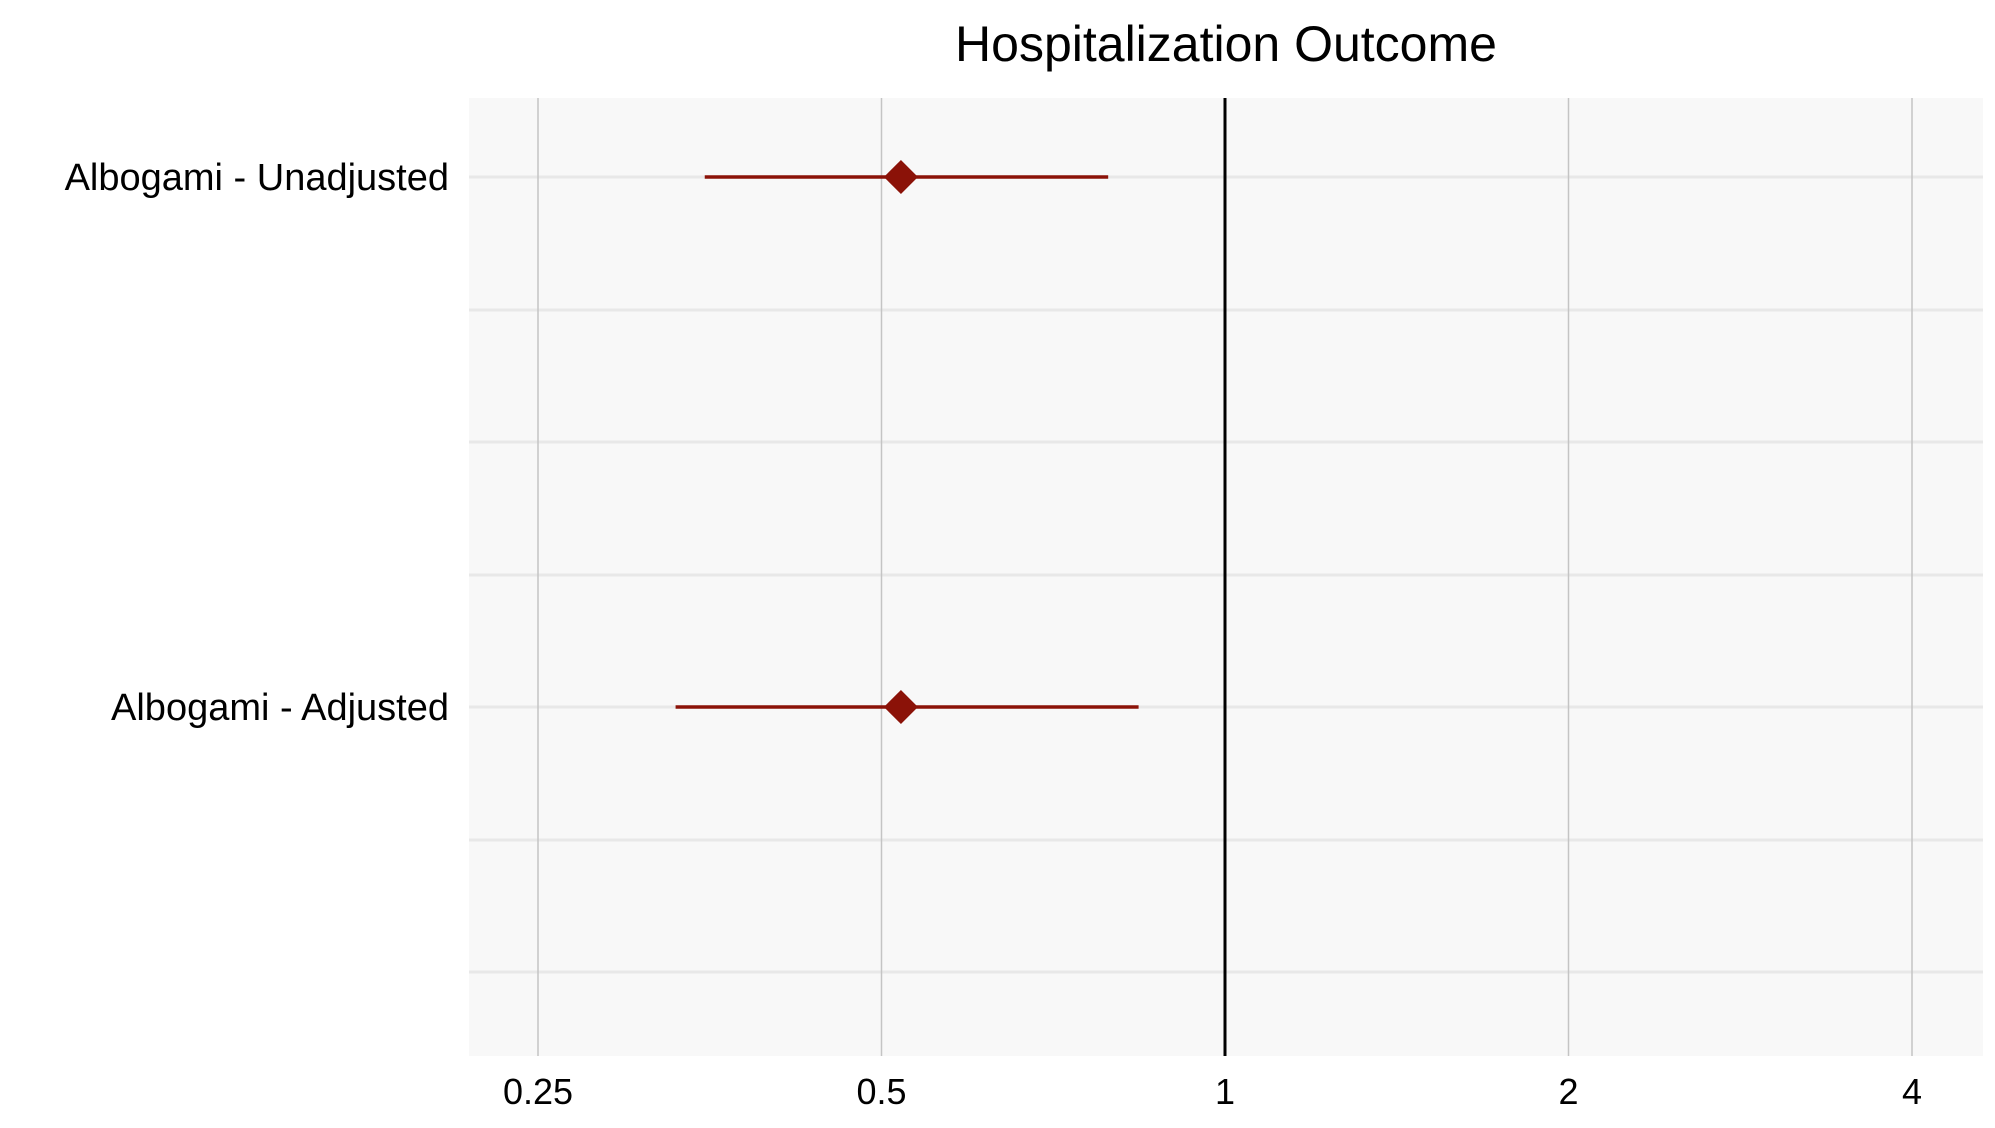 The image size is (1995, 1128). I want to click on chart-title: Hospitalization Outcome, so click(1226, 44).